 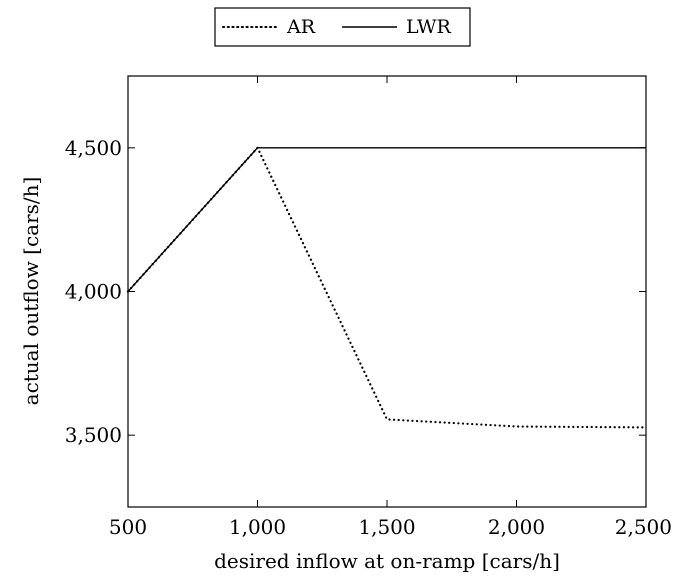 I want to click on y-tick-label: 3,500, so click(x=93, y=435).